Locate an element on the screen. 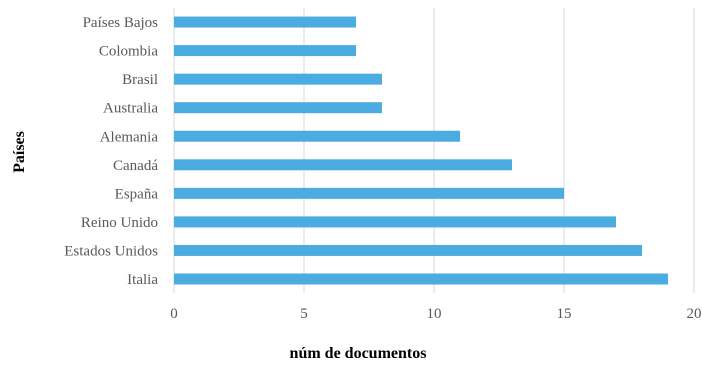  bar-colombia is located at coordinates (265, 51).